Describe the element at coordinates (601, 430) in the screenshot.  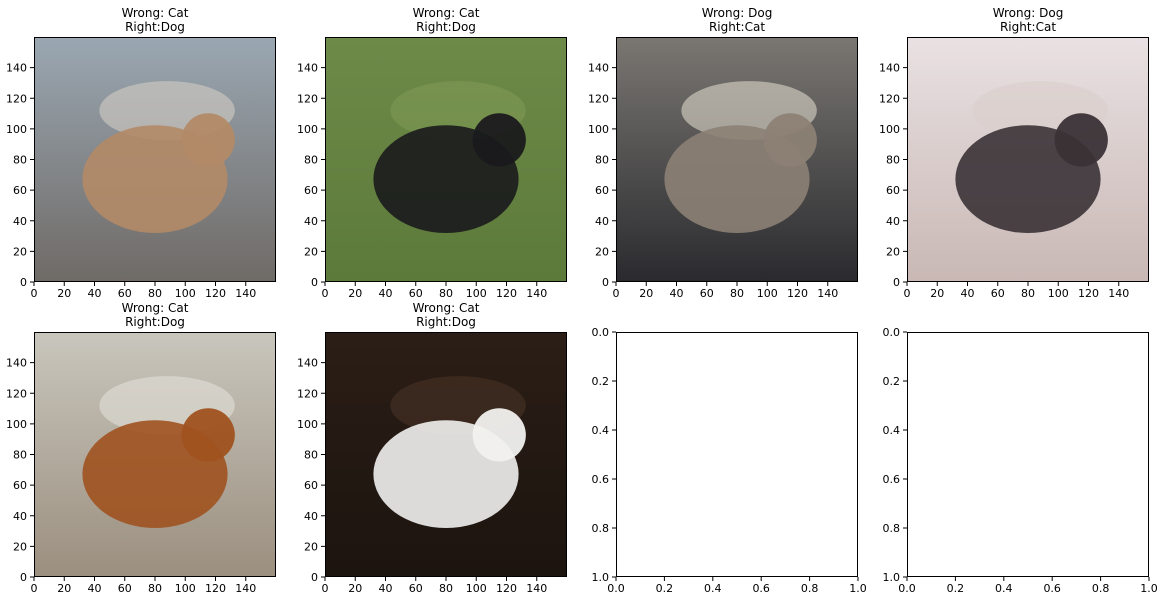
I see `y-tick-label: 0.4` at that location.